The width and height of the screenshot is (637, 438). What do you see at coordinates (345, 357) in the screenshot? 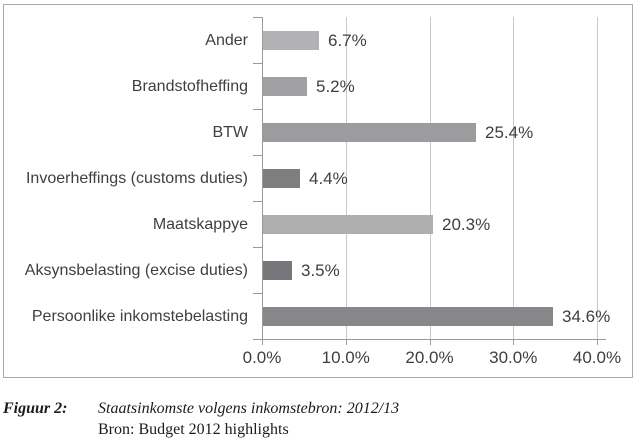
I see `x-tick-label: 10.0%` at bounding box center [345, 357].